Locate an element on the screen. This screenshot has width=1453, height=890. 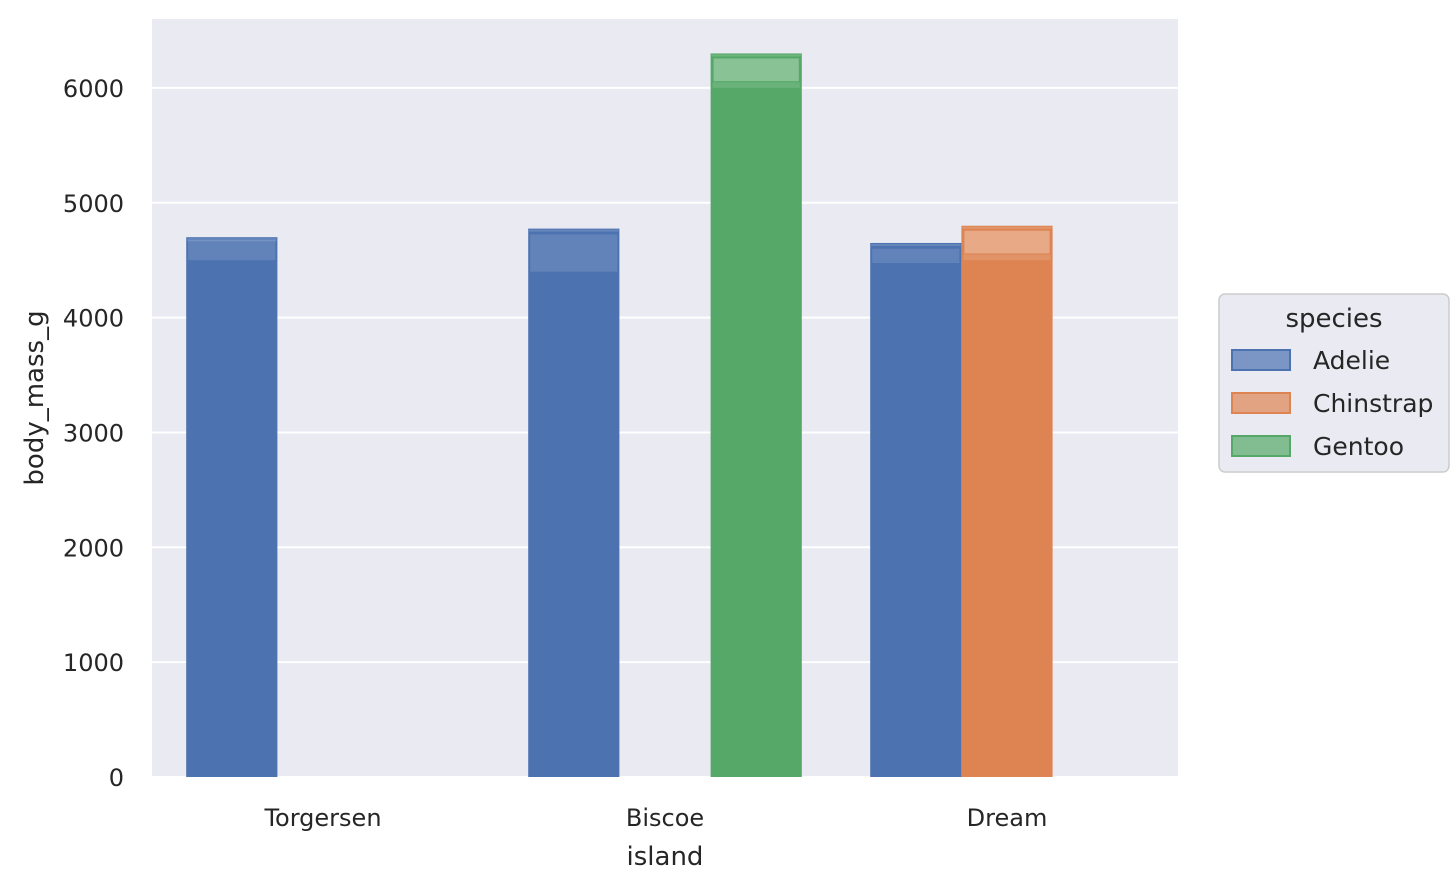
bar-adelie-biscoe is located at coordinates (574, 502).